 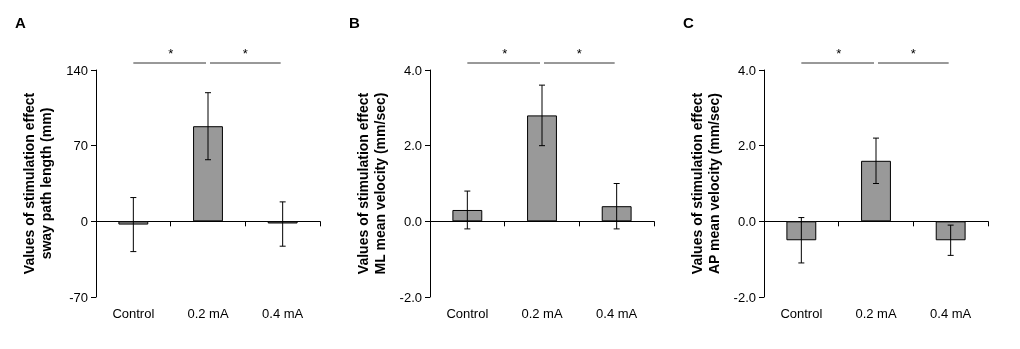 What do you see at coordinates (80, 146) in the screenshot?
I see `y-tick-label: 70` at bounding box center [80, 146].